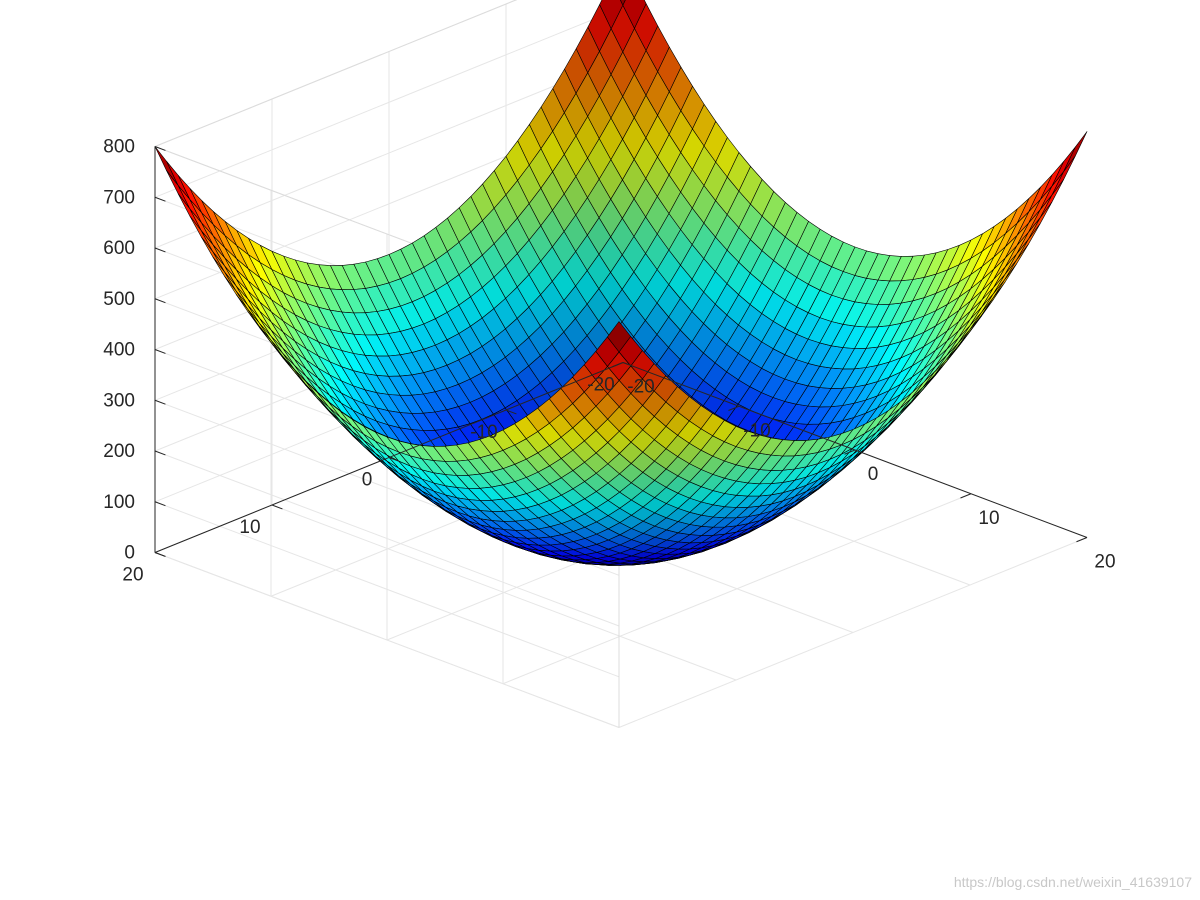 Image resolution: width=1200 pixels, height=900 pixels. What do you see at coordinates (483, 432) in the screenshot?
I see `y-tick-label: -10` at bounding box center [483, 432].